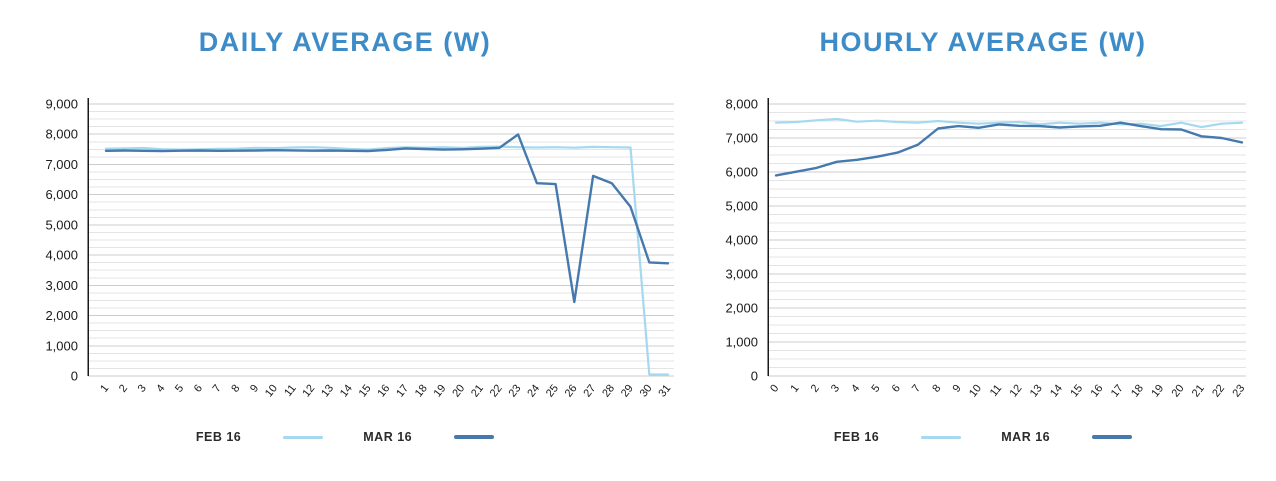  What do you see at coordinates (533, 390) in the screenshot?
I see `svg-text: 24` at bounding box center [533, 390].